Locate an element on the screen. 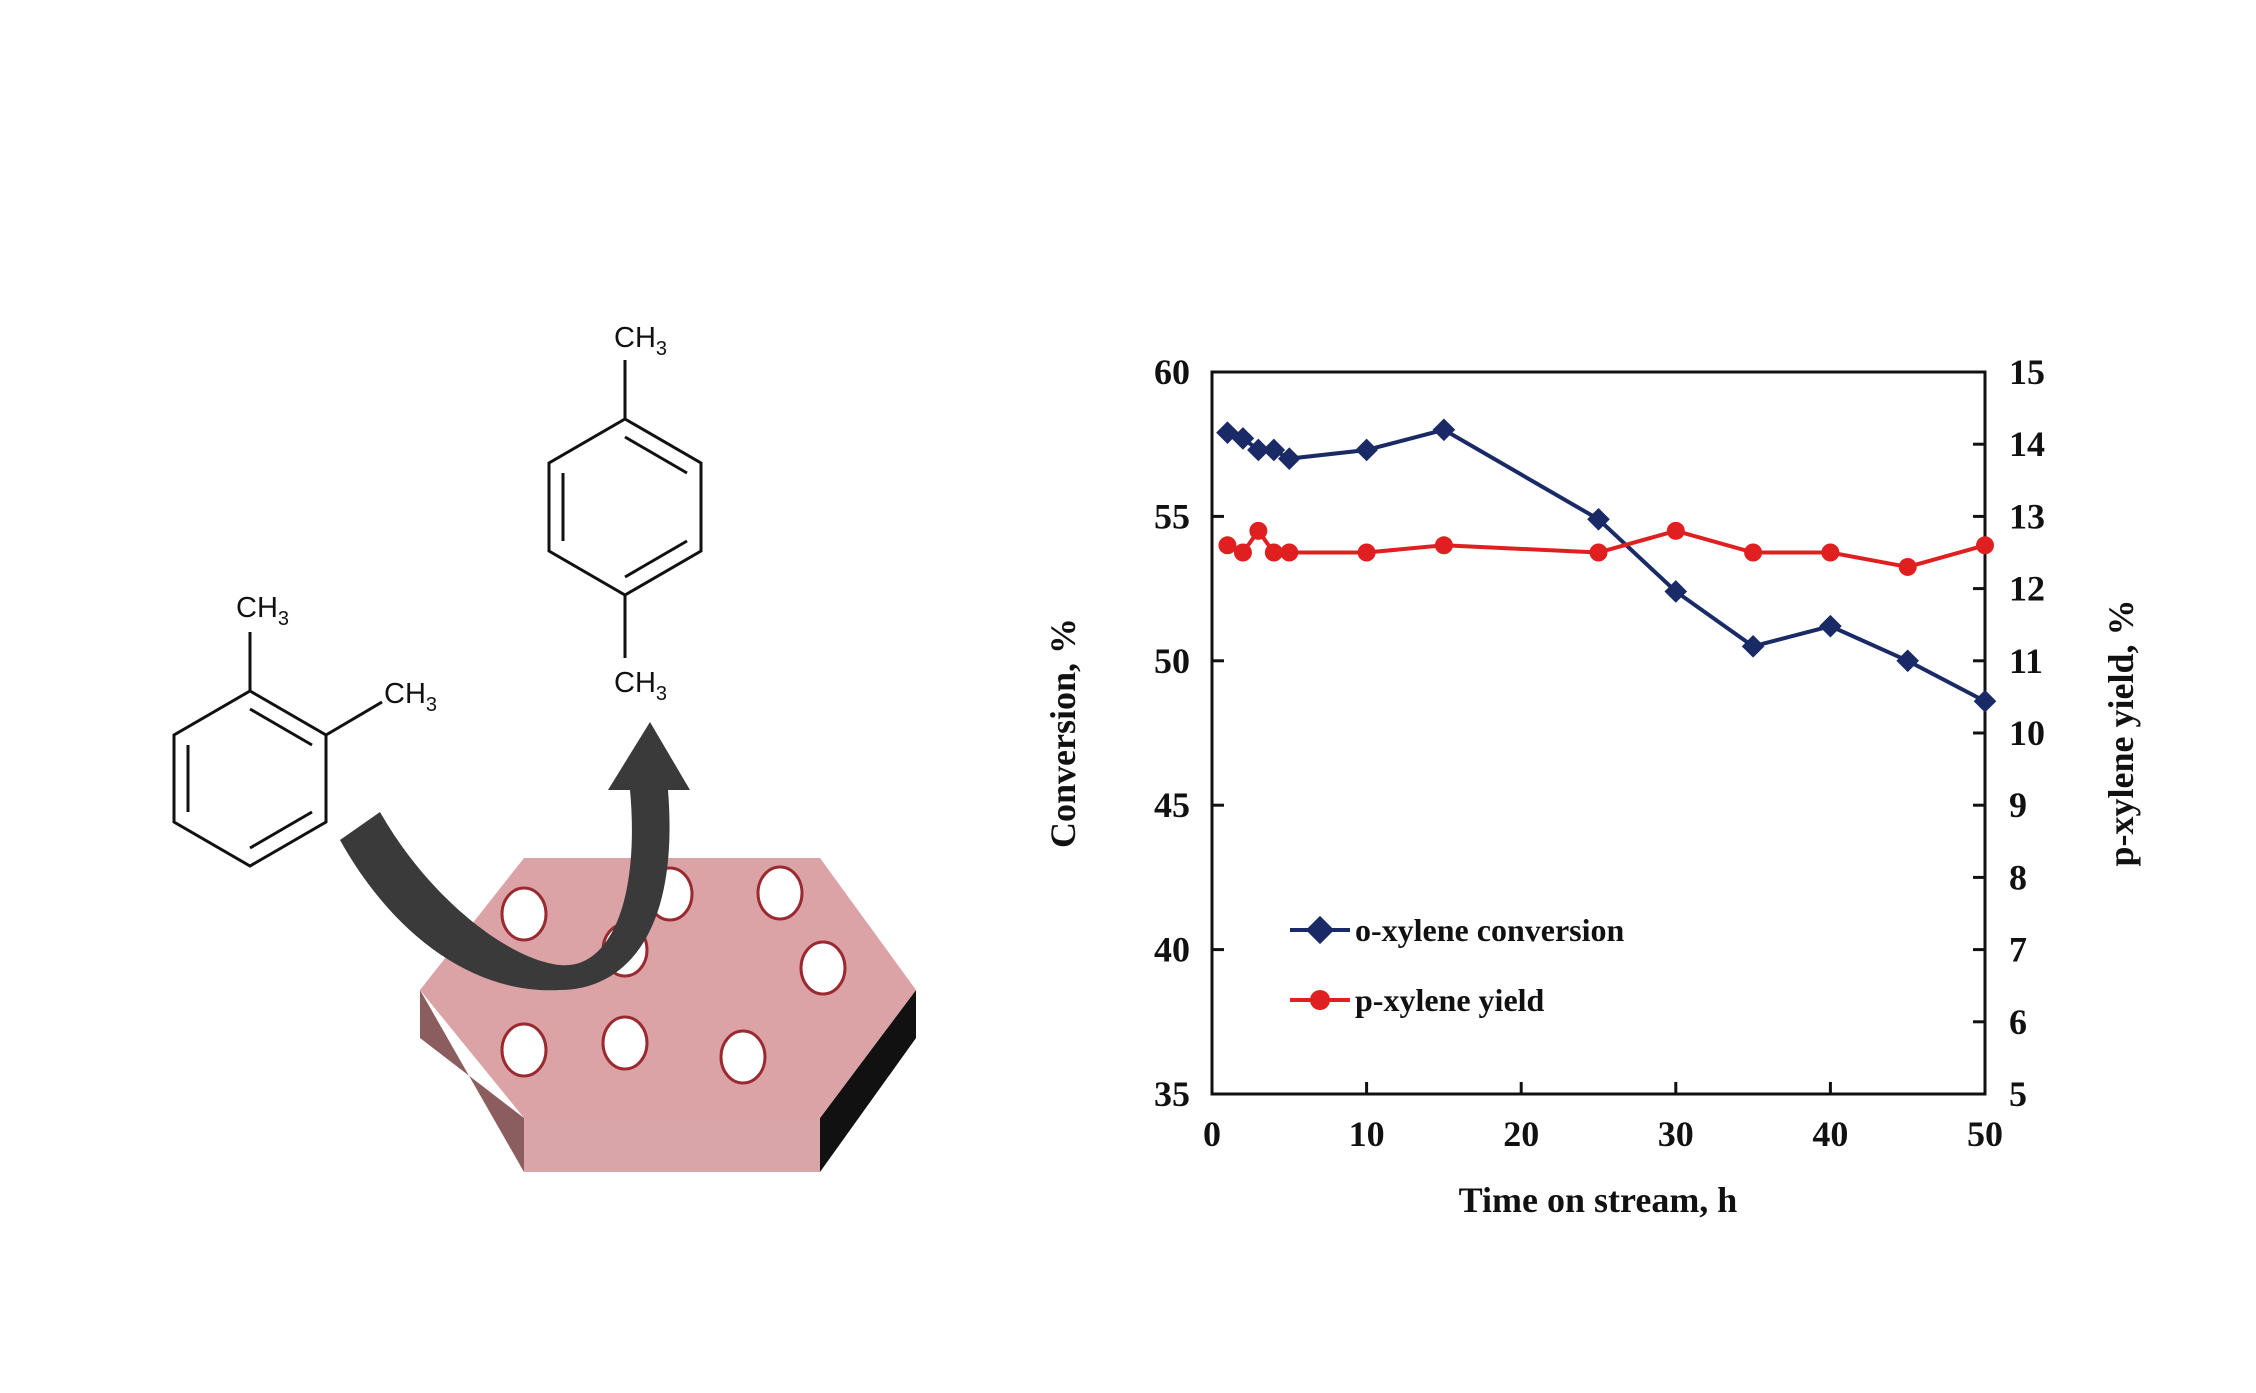 The image size is (2256, 1393). o-xylene-methyl-1: CH3 is located at coordinates (262, 611).